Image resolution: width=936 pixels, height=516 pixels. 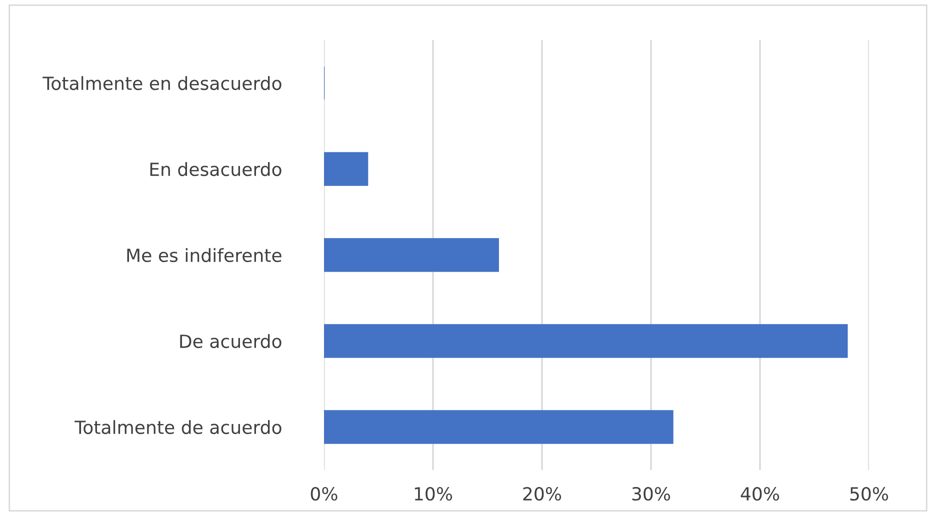 What do you see at coordinates (231, 341) in the screenshot?
I see `y-tick-label: De acuerdo` at bounding box center [231, 341].